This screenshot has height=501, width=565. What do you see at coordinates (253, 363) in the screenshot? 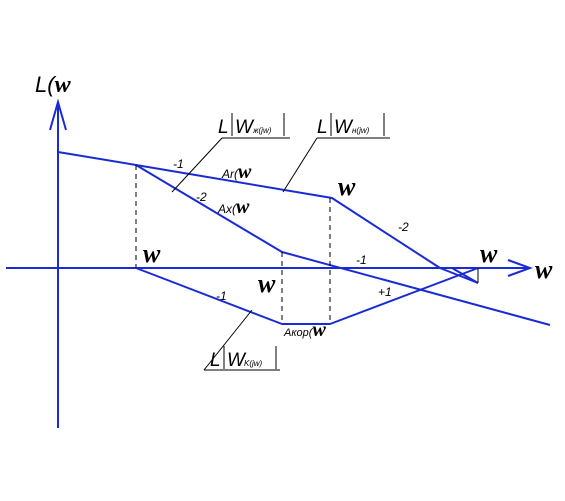
I see `callout-bottom-sub: K(jw)` at bounding box center [253, 363].